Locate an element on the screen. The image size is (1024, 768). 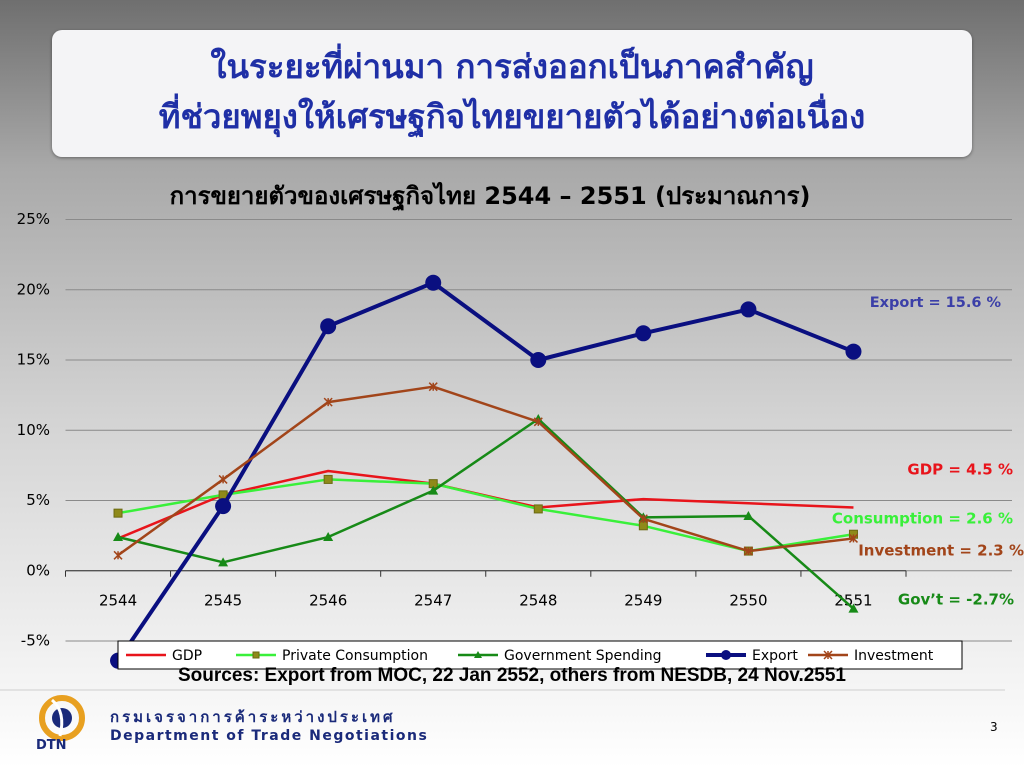
x-tick-label: 2545 is located at coordinates (223, 600).